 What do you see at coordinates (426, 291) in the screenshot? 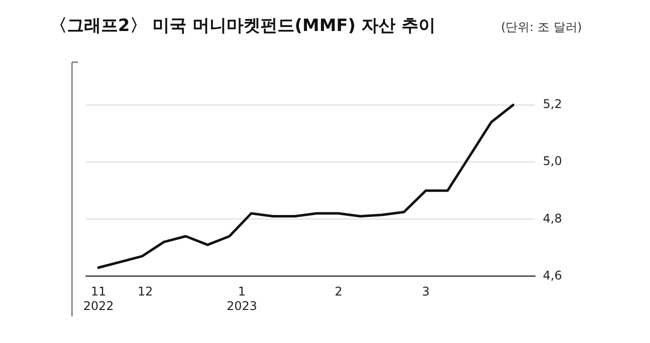
I see `x-tick-label: 3` at bounding box center [426, 291].